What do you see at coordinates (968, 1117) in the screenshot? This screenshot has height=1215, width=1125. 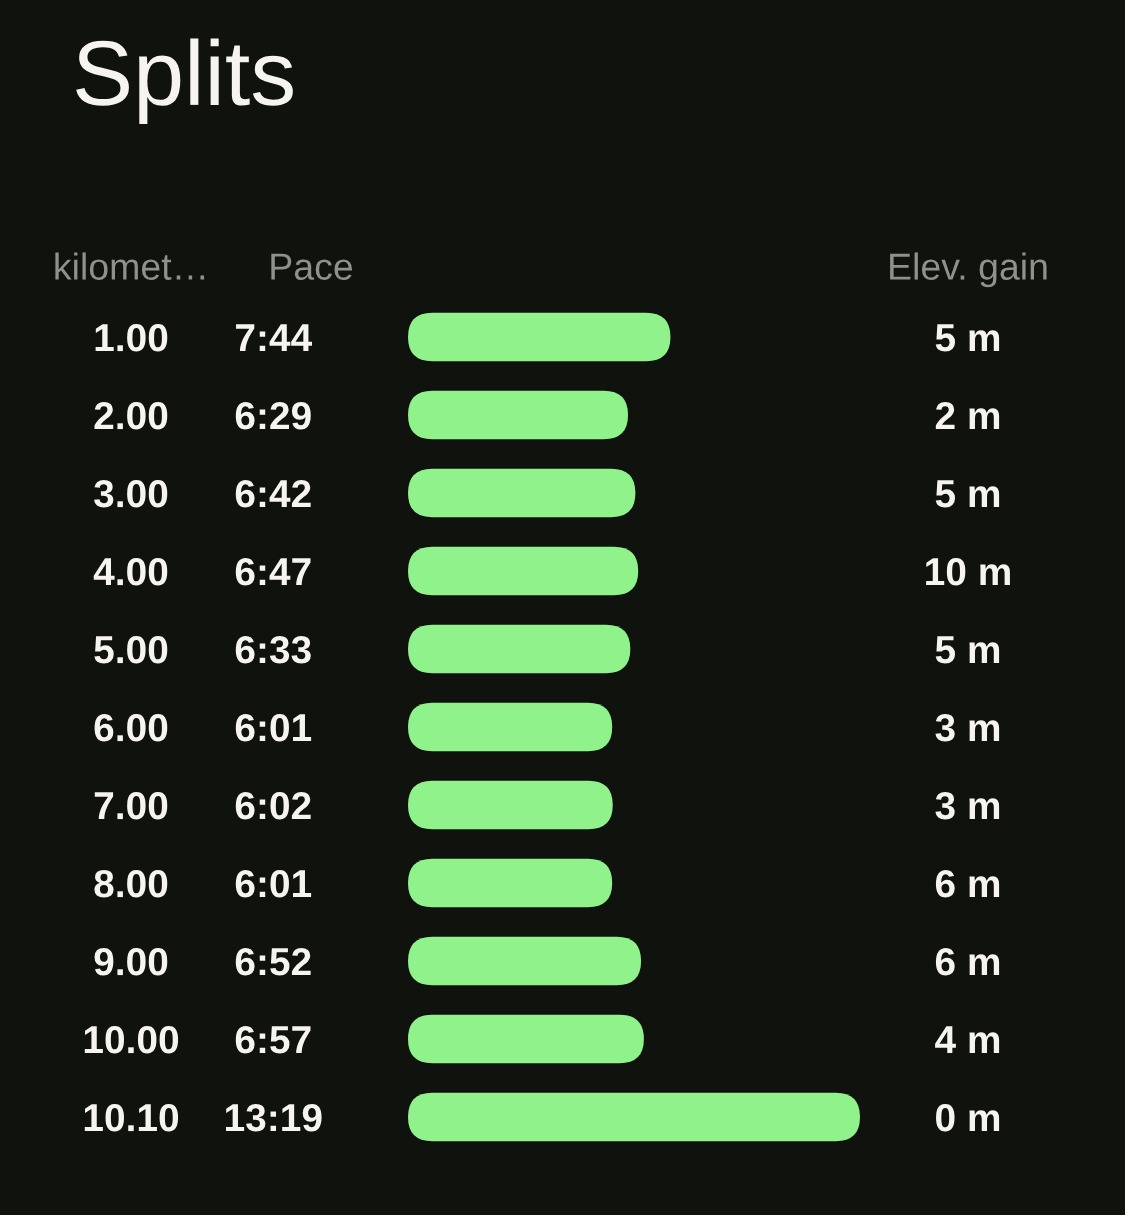 I see `text: 0 m` at bounding box center [968, 1117].